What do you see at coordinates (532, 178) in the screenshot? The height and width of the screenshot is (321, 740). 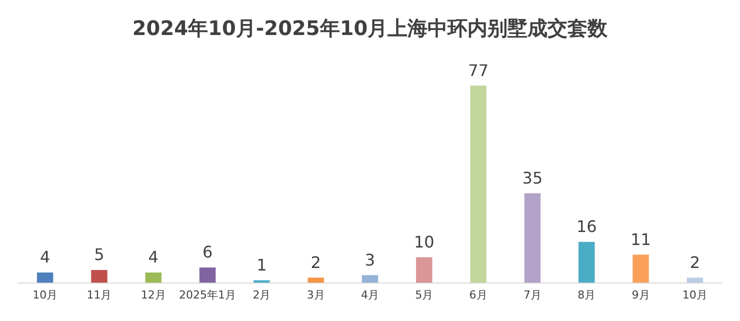 I see `data-label: 35` at bounding box center [532, 178].